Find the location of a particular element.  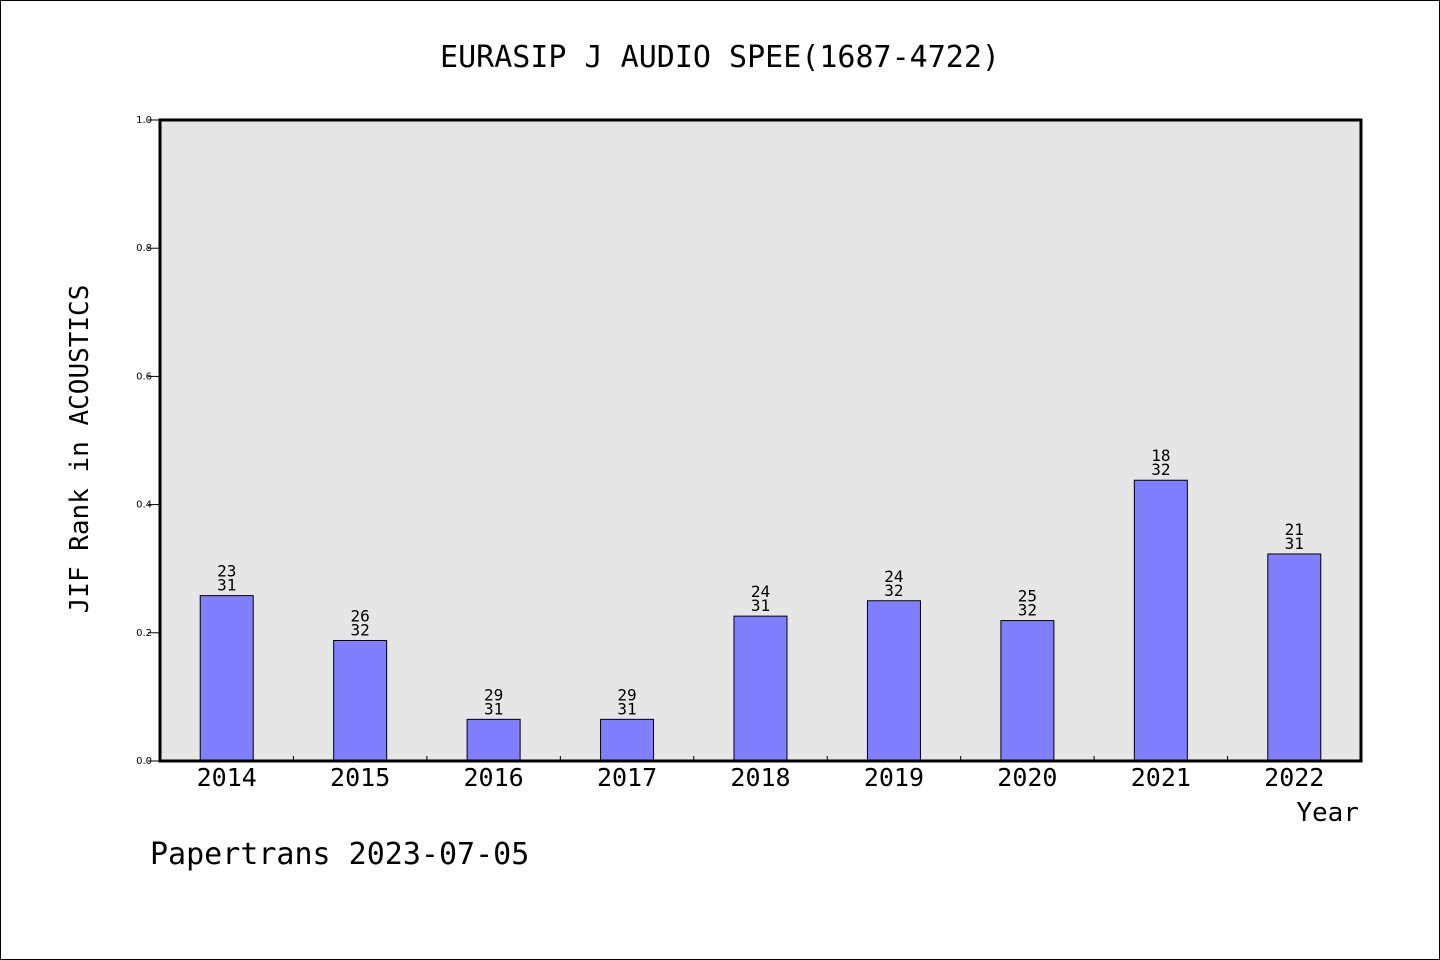

y-tick-label: 0.8 is located at coordinates (144, 248).